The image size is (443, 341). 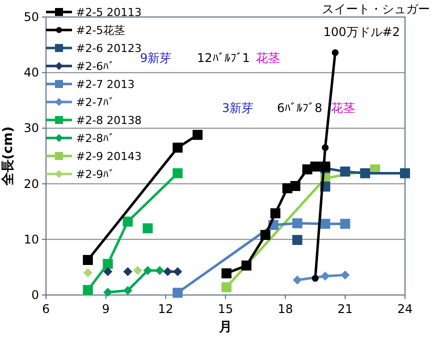 What do you see at coordinates (31, 17) in the screenshot?
I see `y-tick-label: 50` at bounding box center [31, 17].